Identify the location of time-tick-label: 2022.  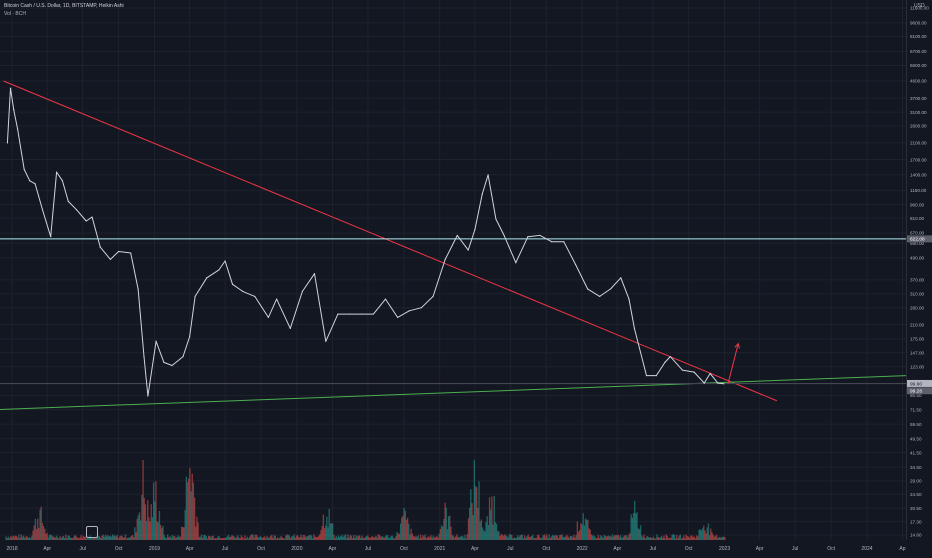
(582, 549).